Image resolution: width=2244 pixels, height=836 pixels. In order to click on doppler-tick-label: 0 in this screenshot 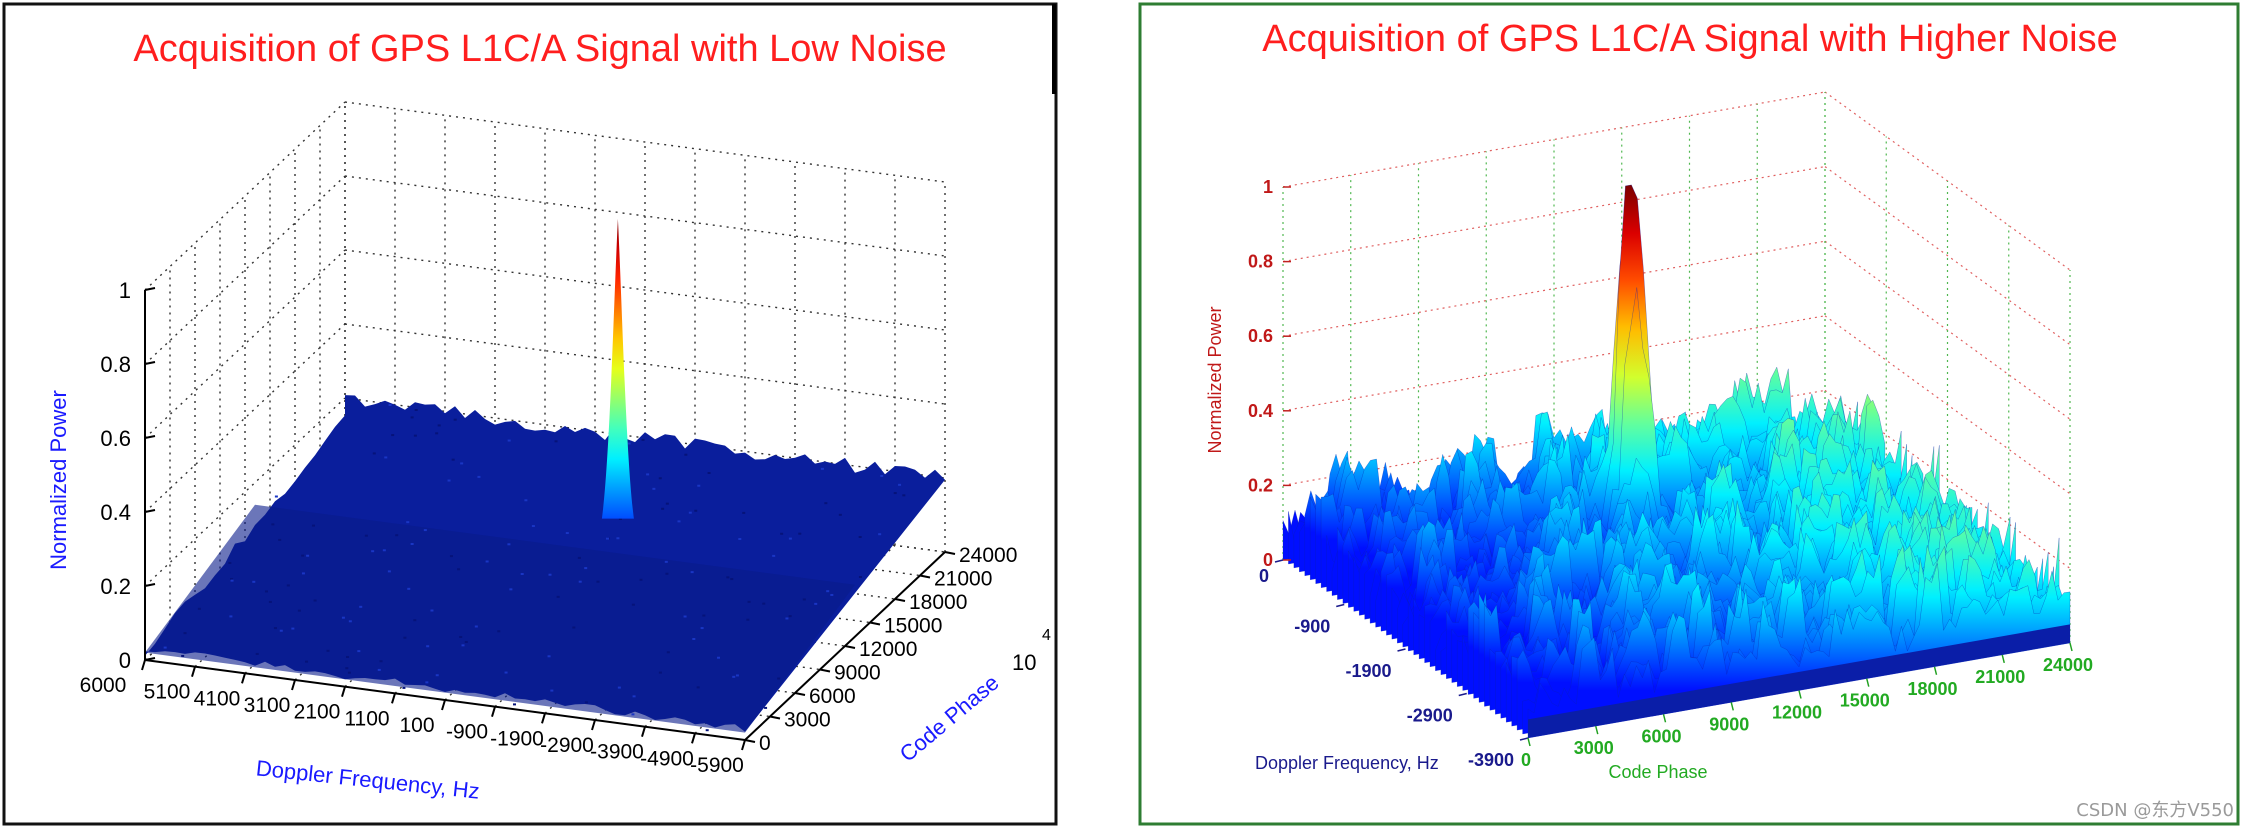, I will do `click(1264, 576)`.